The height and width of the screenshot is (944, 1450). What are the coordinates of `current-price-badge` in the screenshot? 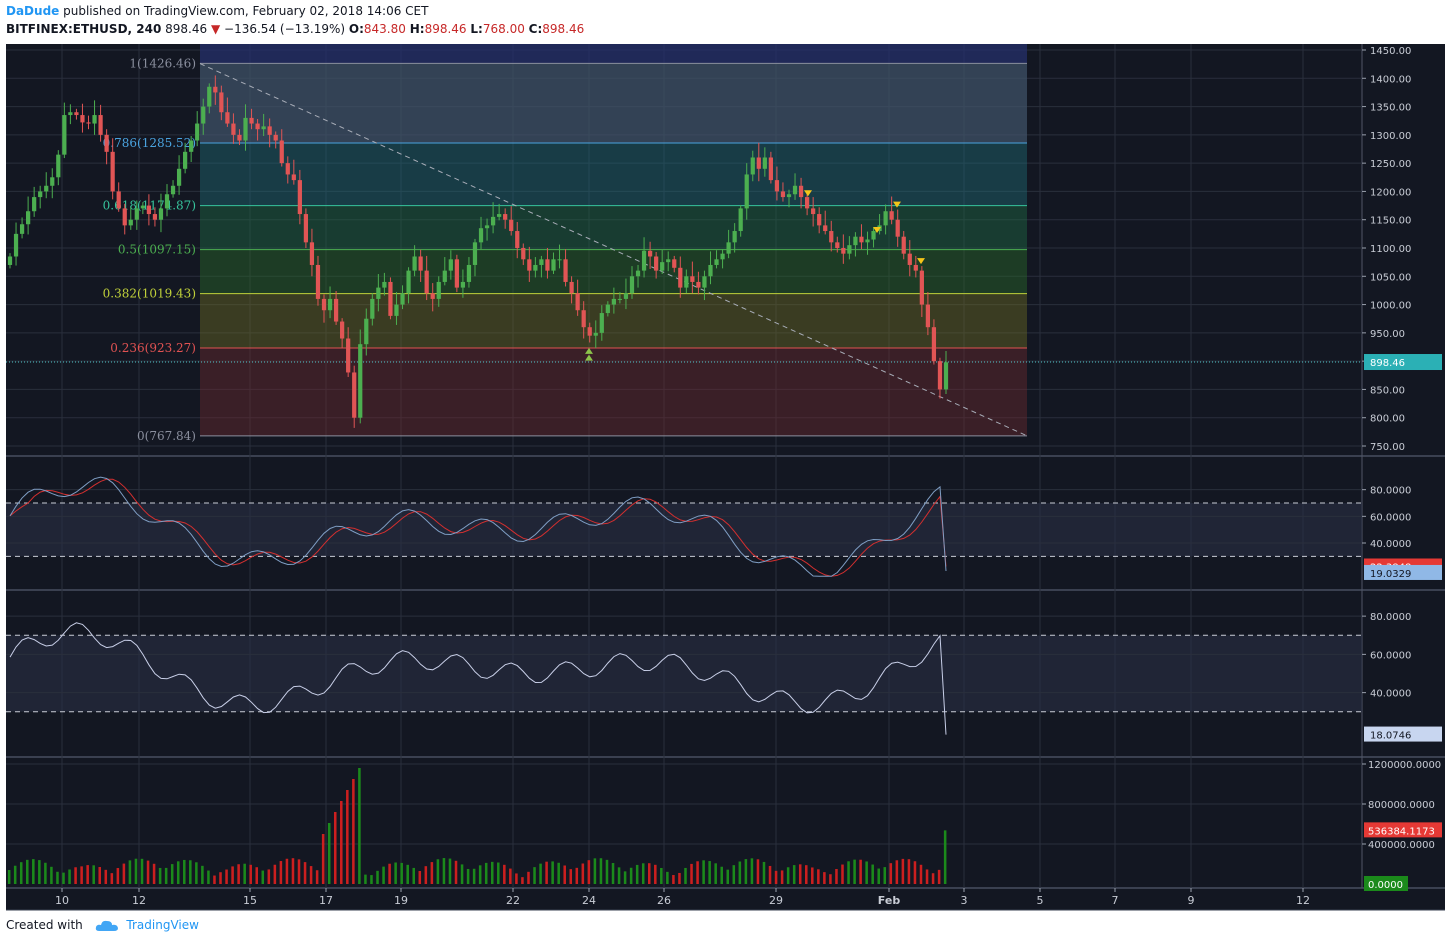 It's located at (1403, 362).